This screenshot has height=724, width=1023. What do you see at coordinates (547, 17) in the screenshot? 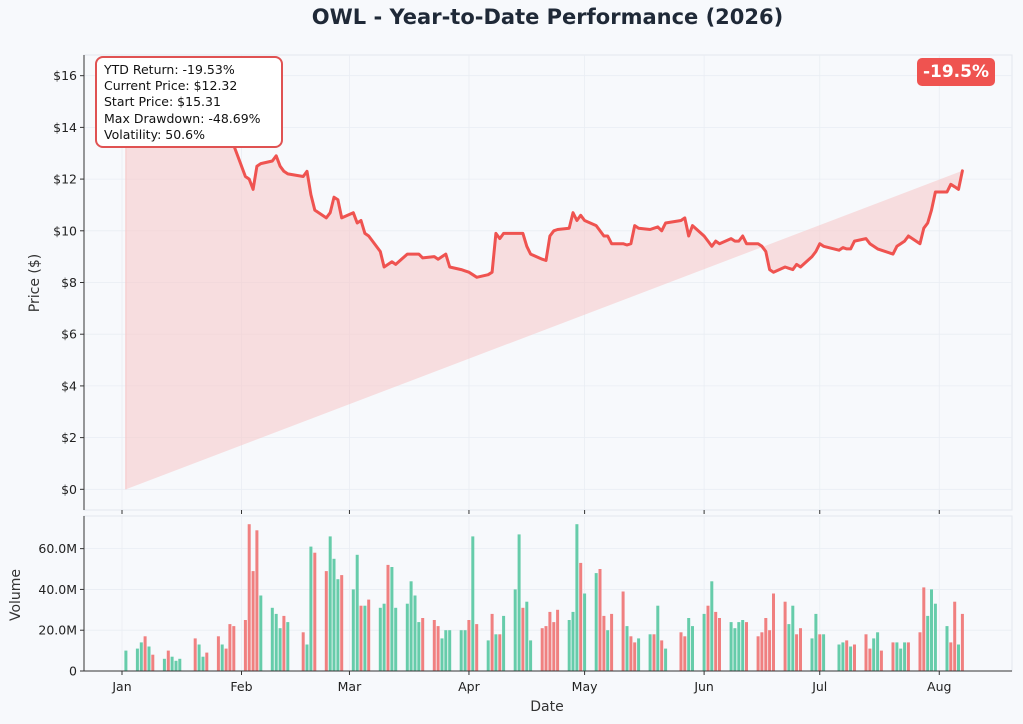
I see `chart-title: OWL - Year-to-Date Performance (2026)` at bounding box center [547, 17].